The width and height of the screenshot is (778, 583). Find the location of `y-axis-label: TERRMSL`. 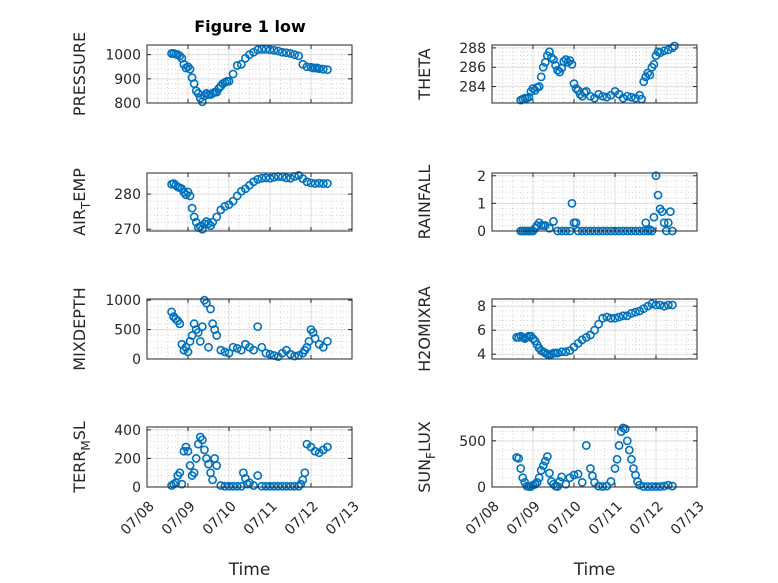

y-axis-label: TERRMSL is located at coordinates (81, 457).